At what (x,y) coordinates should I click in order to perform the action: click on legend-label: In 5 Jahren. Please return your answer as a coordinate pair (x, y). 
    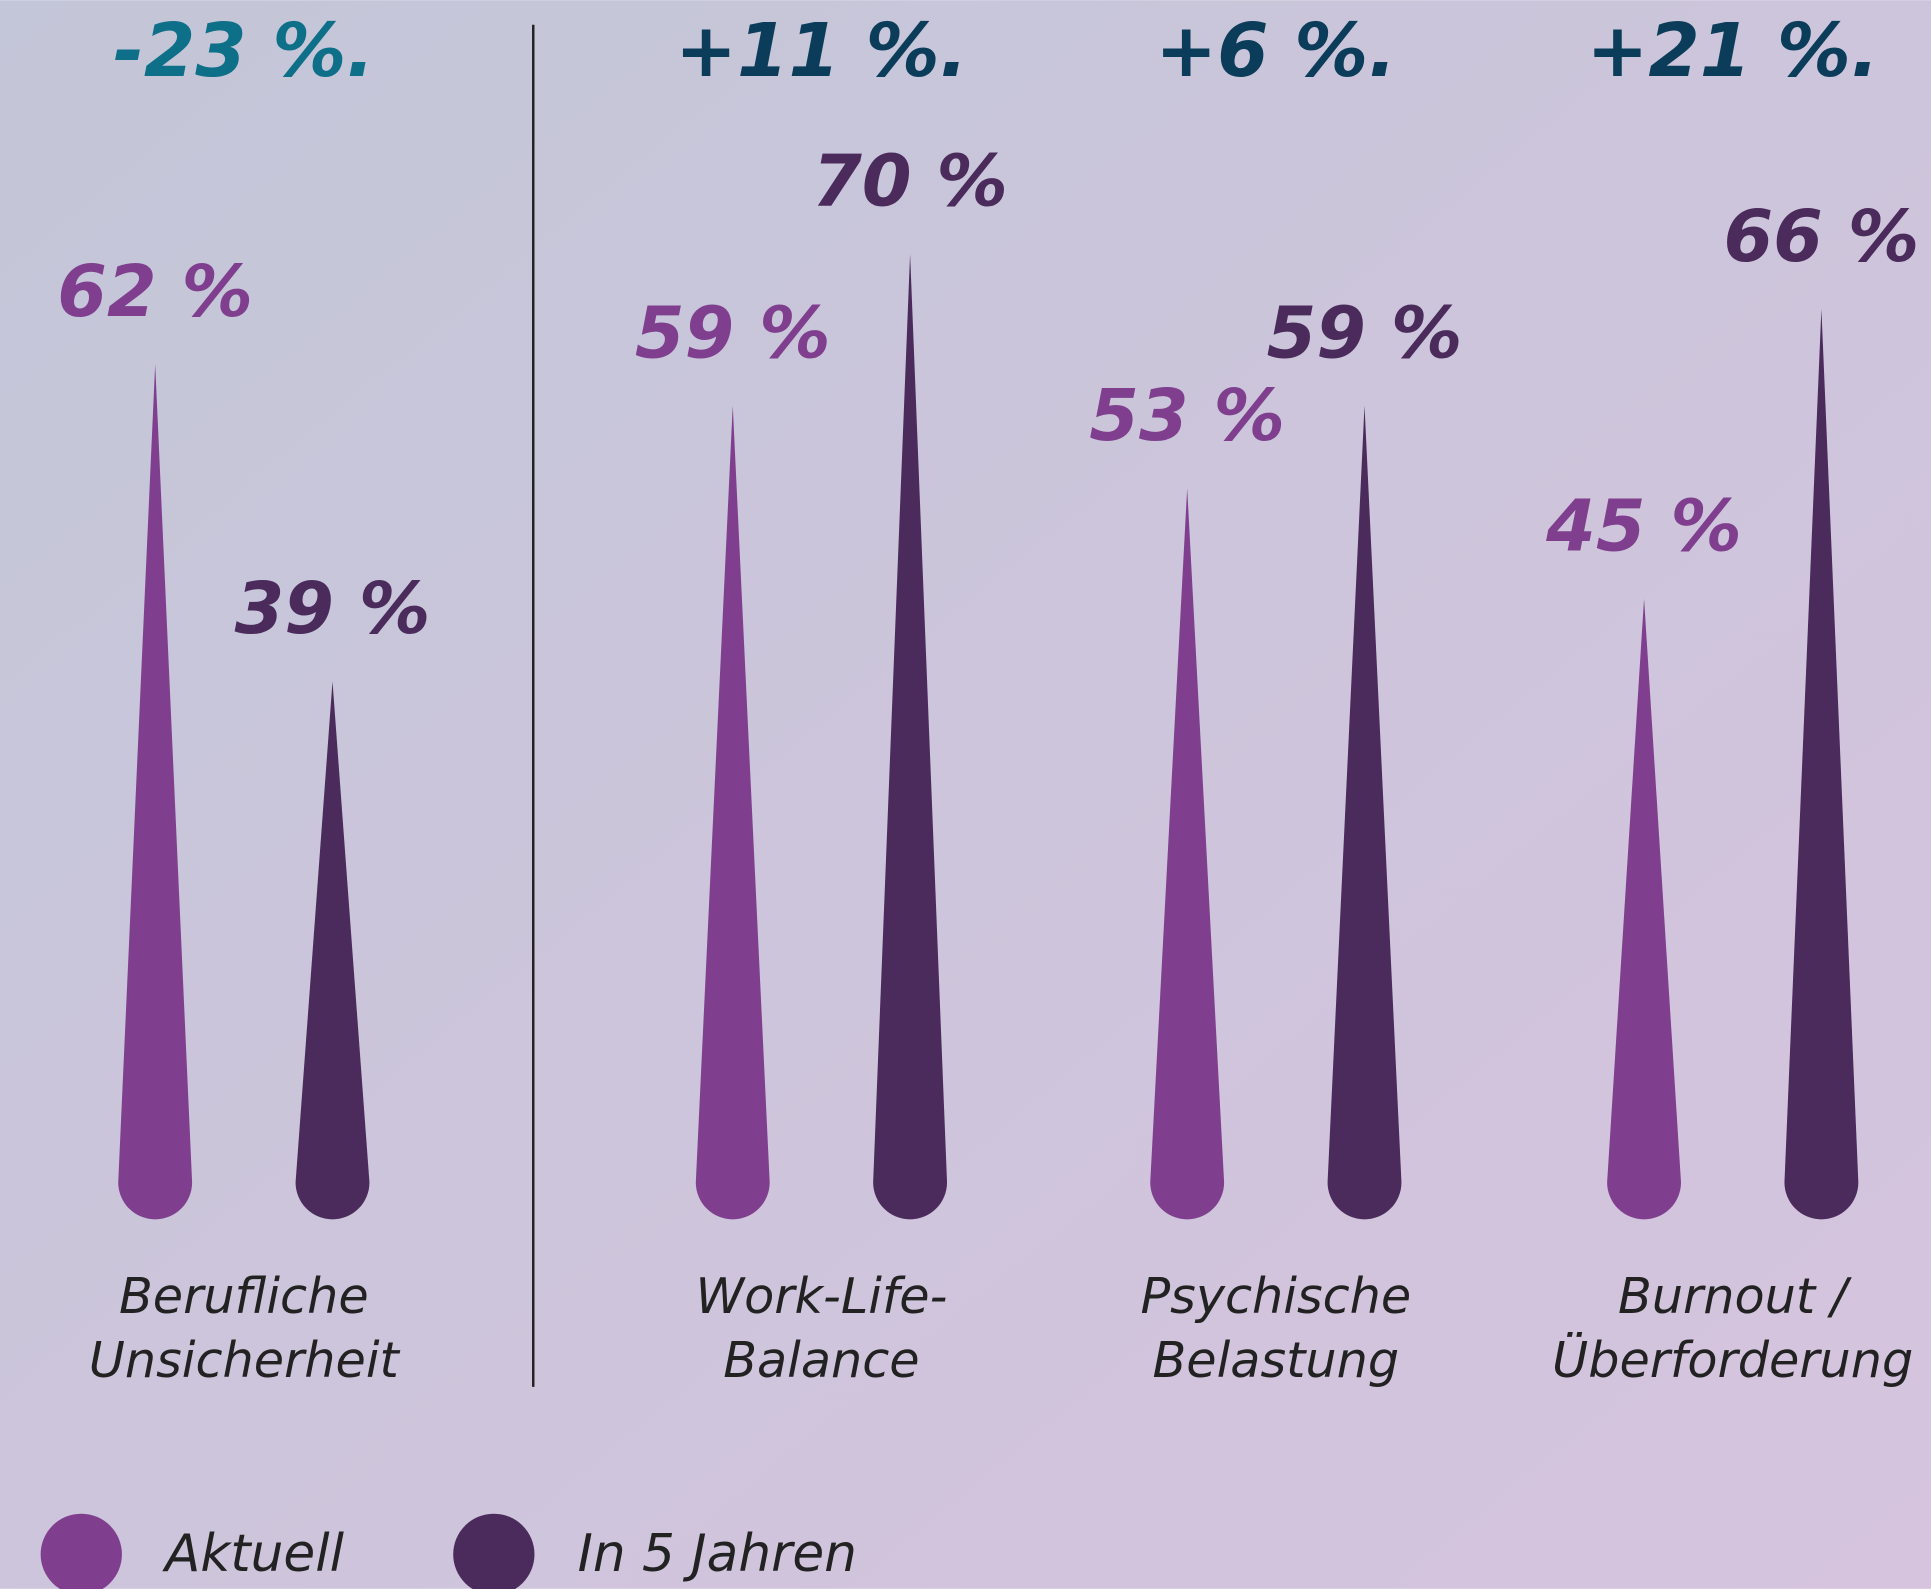
    Looking at the image, I should click on (717, 1554).